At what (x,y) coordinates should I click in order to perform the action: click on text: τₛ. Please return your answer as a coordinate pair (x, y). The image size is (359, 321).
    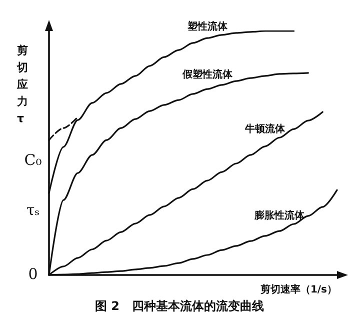
    Looking at the image, I should click on (33, 210).